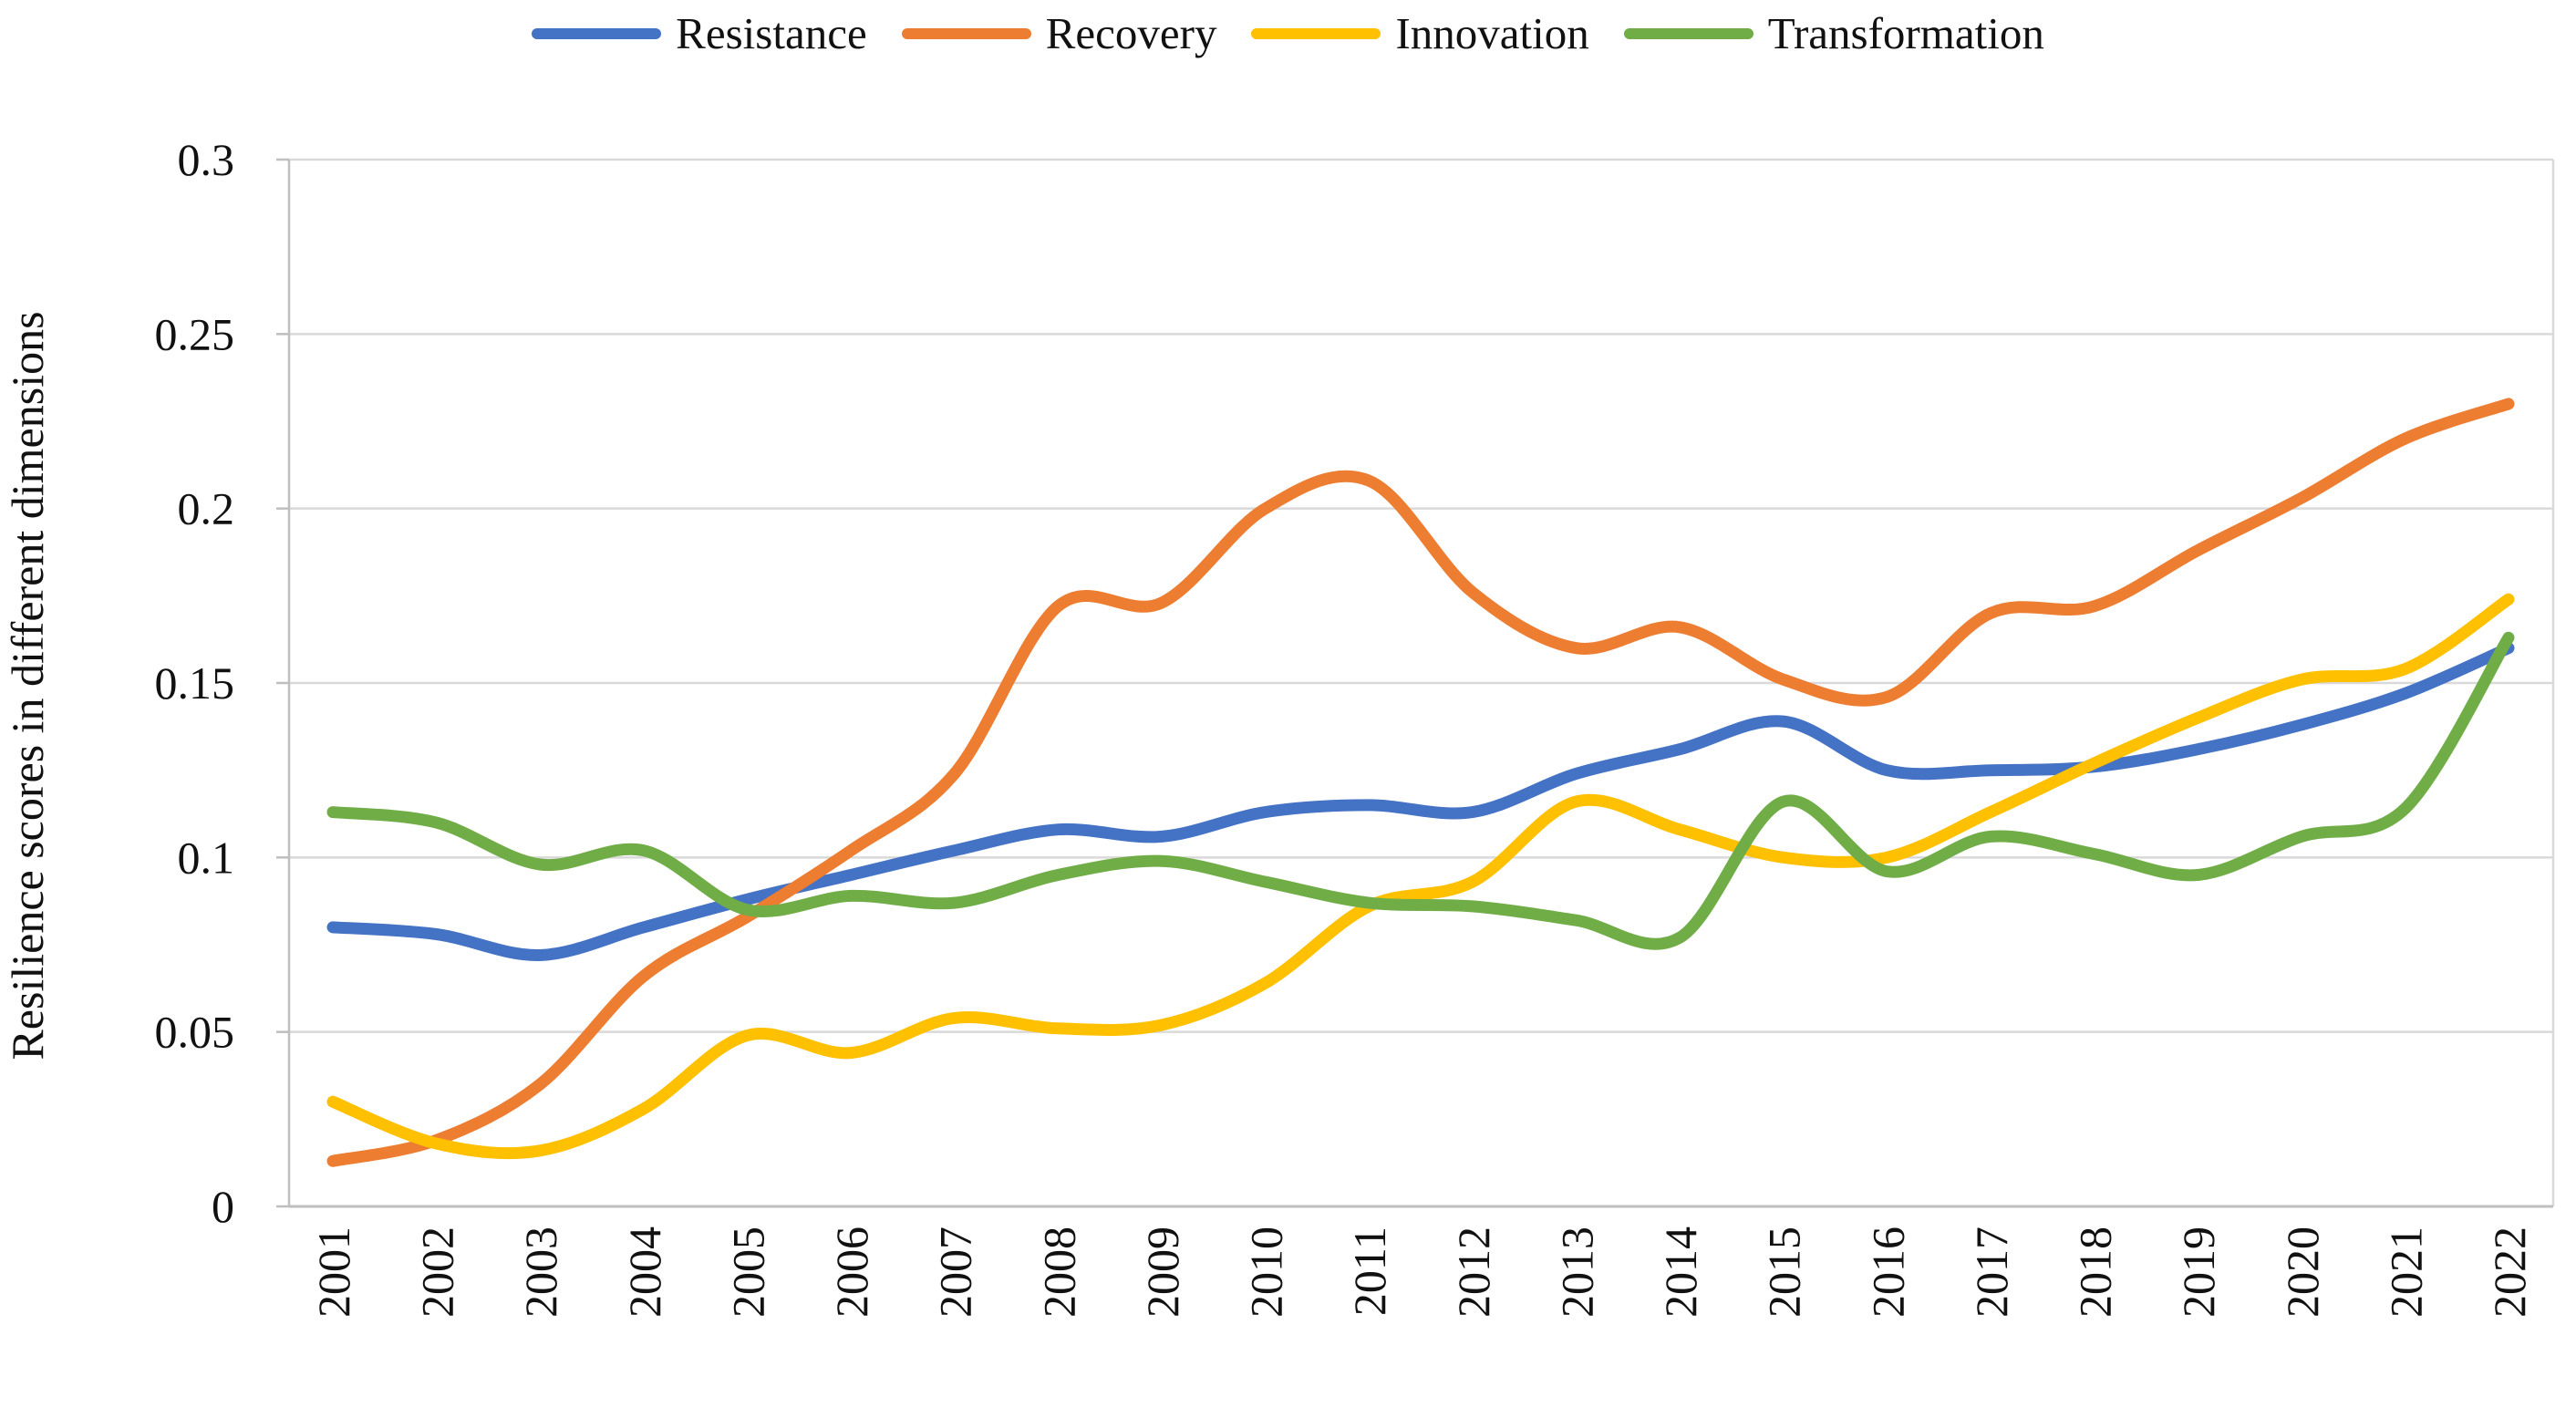 The height and width of the screenshot is (1428, 2576). Describe the element at coordinates (1266, 1272) in the screenshot. I see `x-tick-label: 2010` at that location.